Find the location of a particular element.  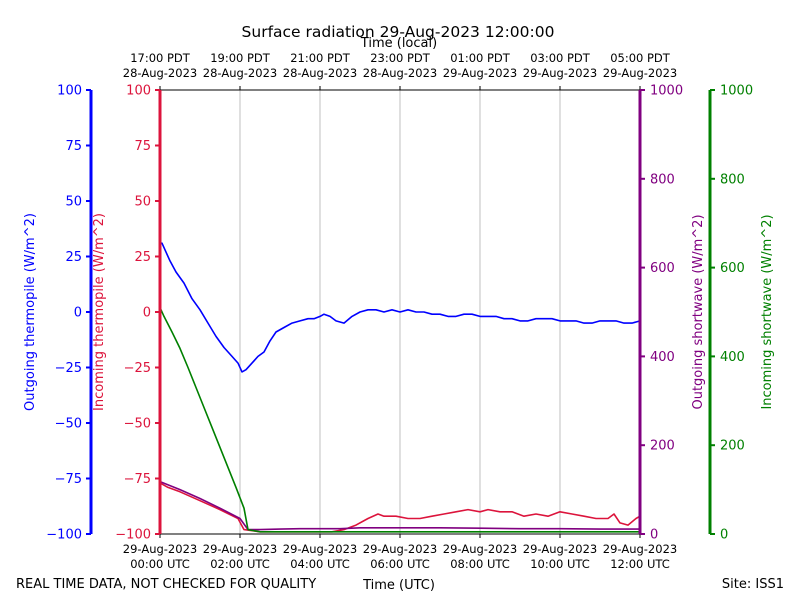

top-tick-date-3: 28-Aug-2023 is located at coordinates (400, 73).